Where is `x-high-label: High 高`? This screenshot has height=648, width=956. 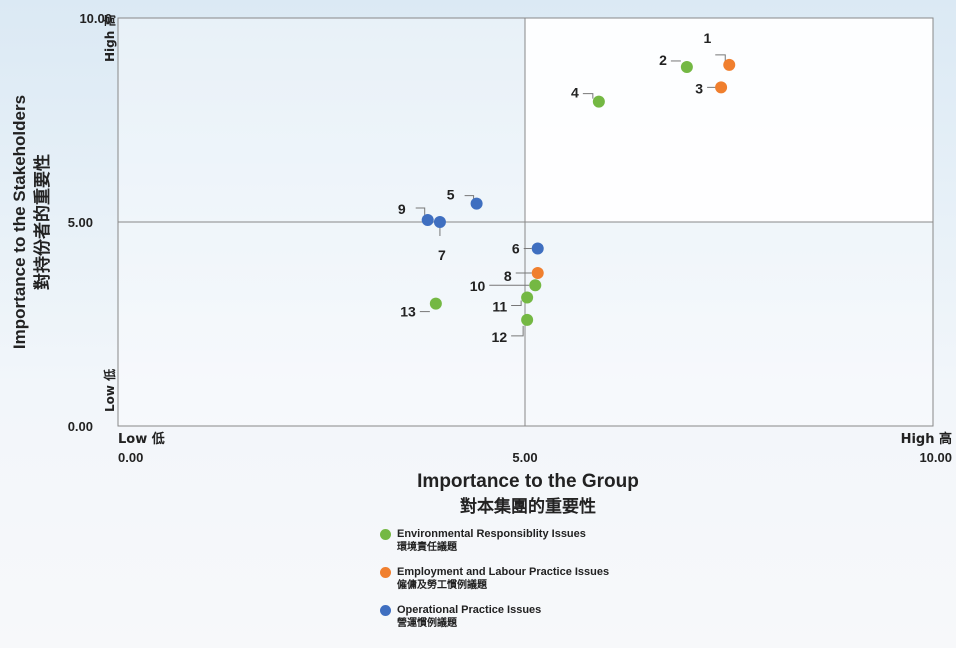 x-high-label: High 高 is located at coordinates (926, 439).